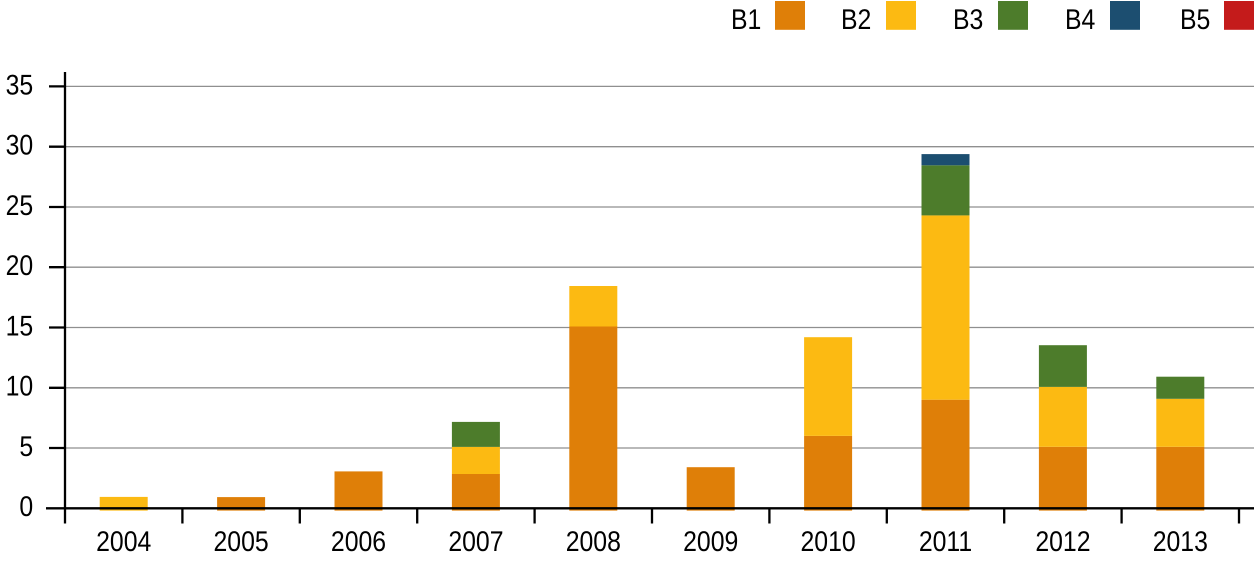 The image size is (1254, 561). Describe the element at coordinates (20, 85) in the screenshot. I see `svg-text: 35` at that location.